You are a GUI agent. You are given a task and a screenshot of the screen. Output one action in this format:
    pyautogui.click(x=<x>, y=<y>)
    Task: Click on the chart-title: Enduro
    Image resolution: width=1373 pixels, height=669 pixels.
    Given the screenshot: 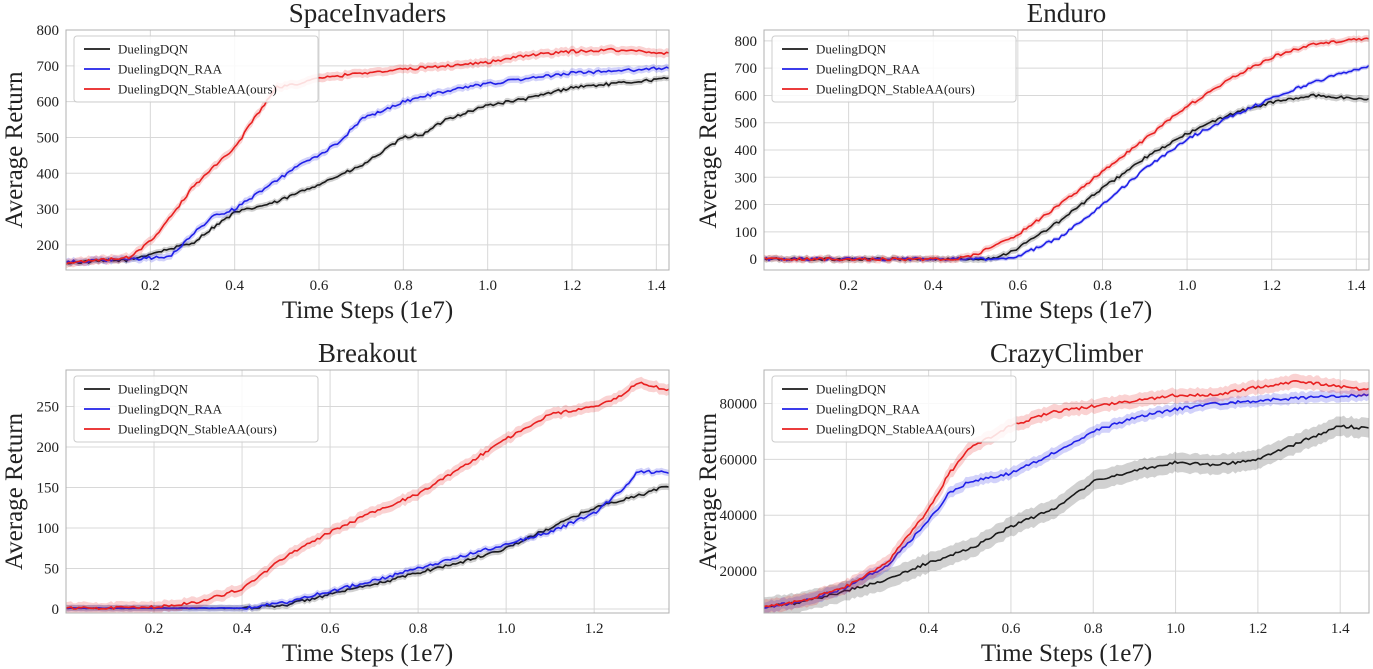 What is the action you would take?
    pyautogui.click(x=1066, y=14)
    